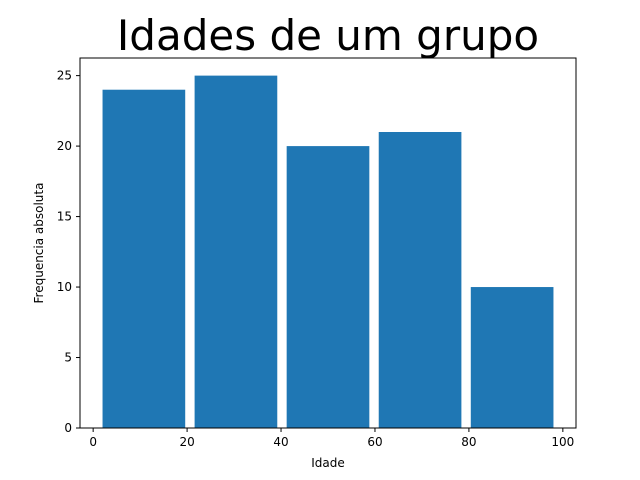 Image resolution: width=640 pixels, height=480 pixels. What do you see at coordinates (39, 243) in the screenshot?
I see `y-axis-label: Frequencia absoluta` at bounding box center [39, 243].